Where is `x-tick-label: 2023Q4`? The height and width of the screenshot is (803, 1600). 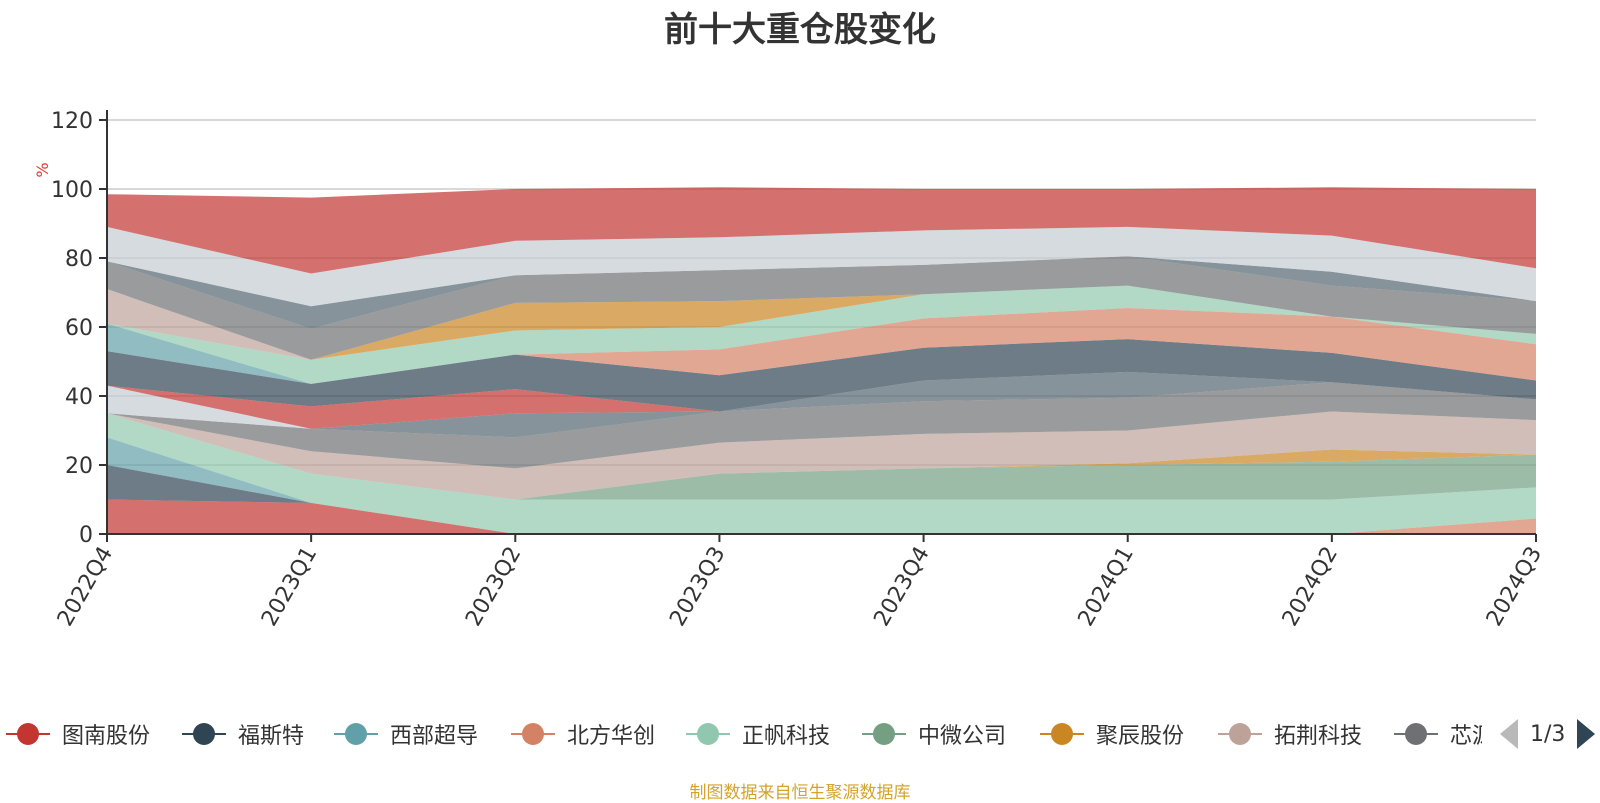 x-tick-label: 2023Q4 is located at coordinates (901, 587).